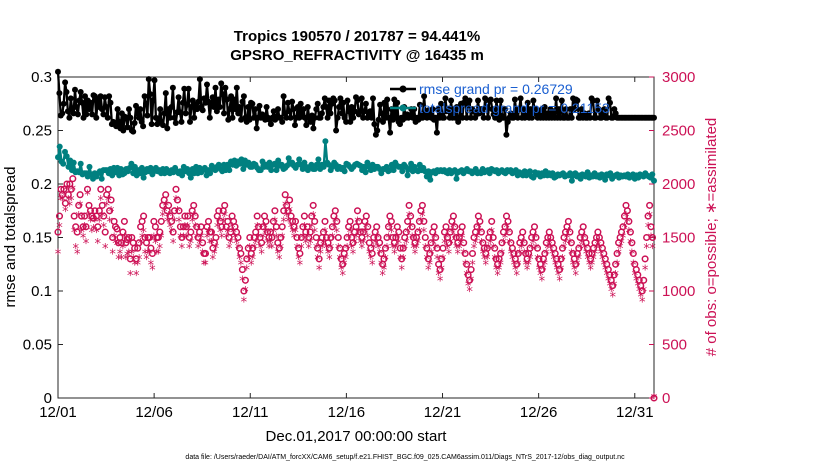 This screenshot has width=830, height=470. Describe the element at coordinates (539, 412) in the screenshot. I see `x-tick-label: 12/26` at that location.